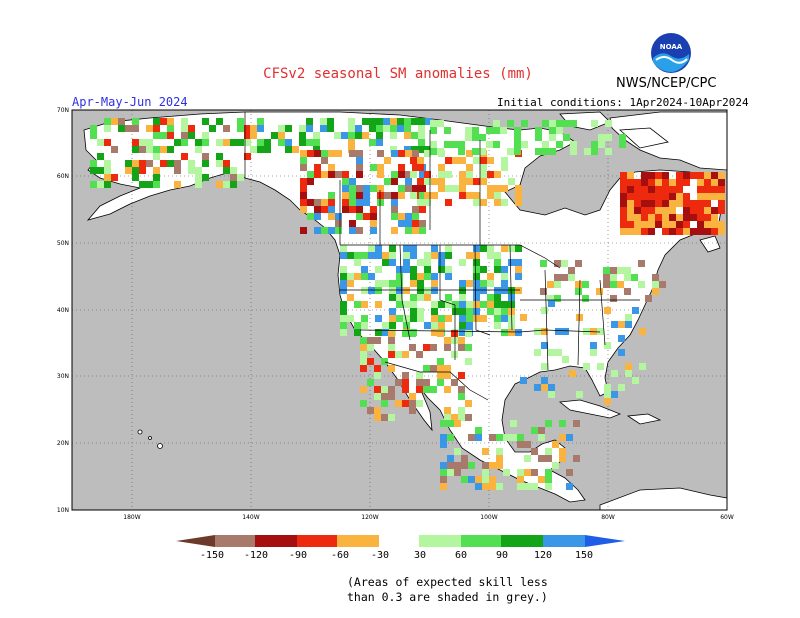 This screenshot has width=800, height=618. What do you see at coordinates (447, 582) in the screenshot?
I see `footnote-line-1: (Areas of expected skill less` at bounding box center [447, 582].